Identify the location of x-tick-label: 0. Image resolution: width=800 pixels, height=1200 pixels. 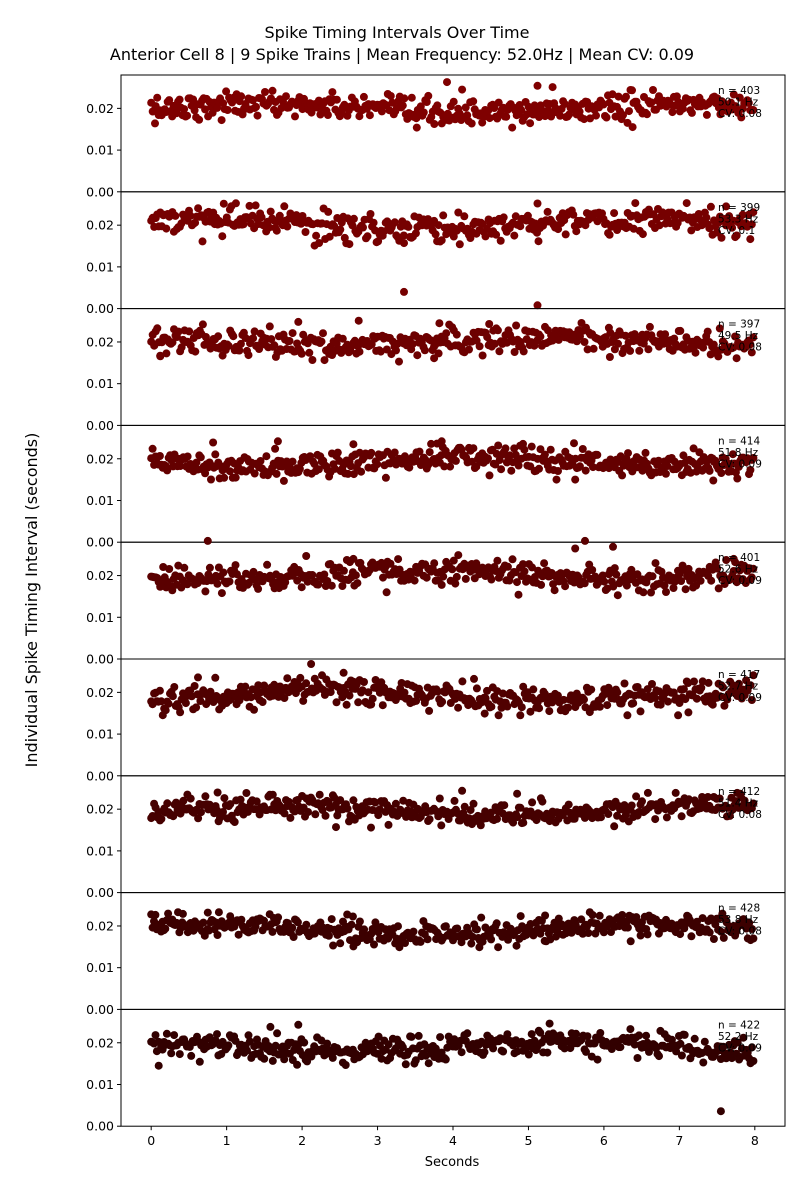
(151, 1140).